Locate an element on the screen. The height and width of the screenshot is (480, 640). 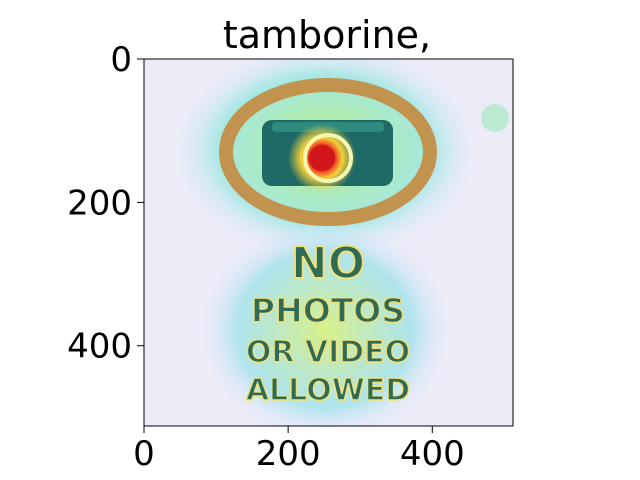
y-axis: 0 200 400 is located at coordinates (105, 203).